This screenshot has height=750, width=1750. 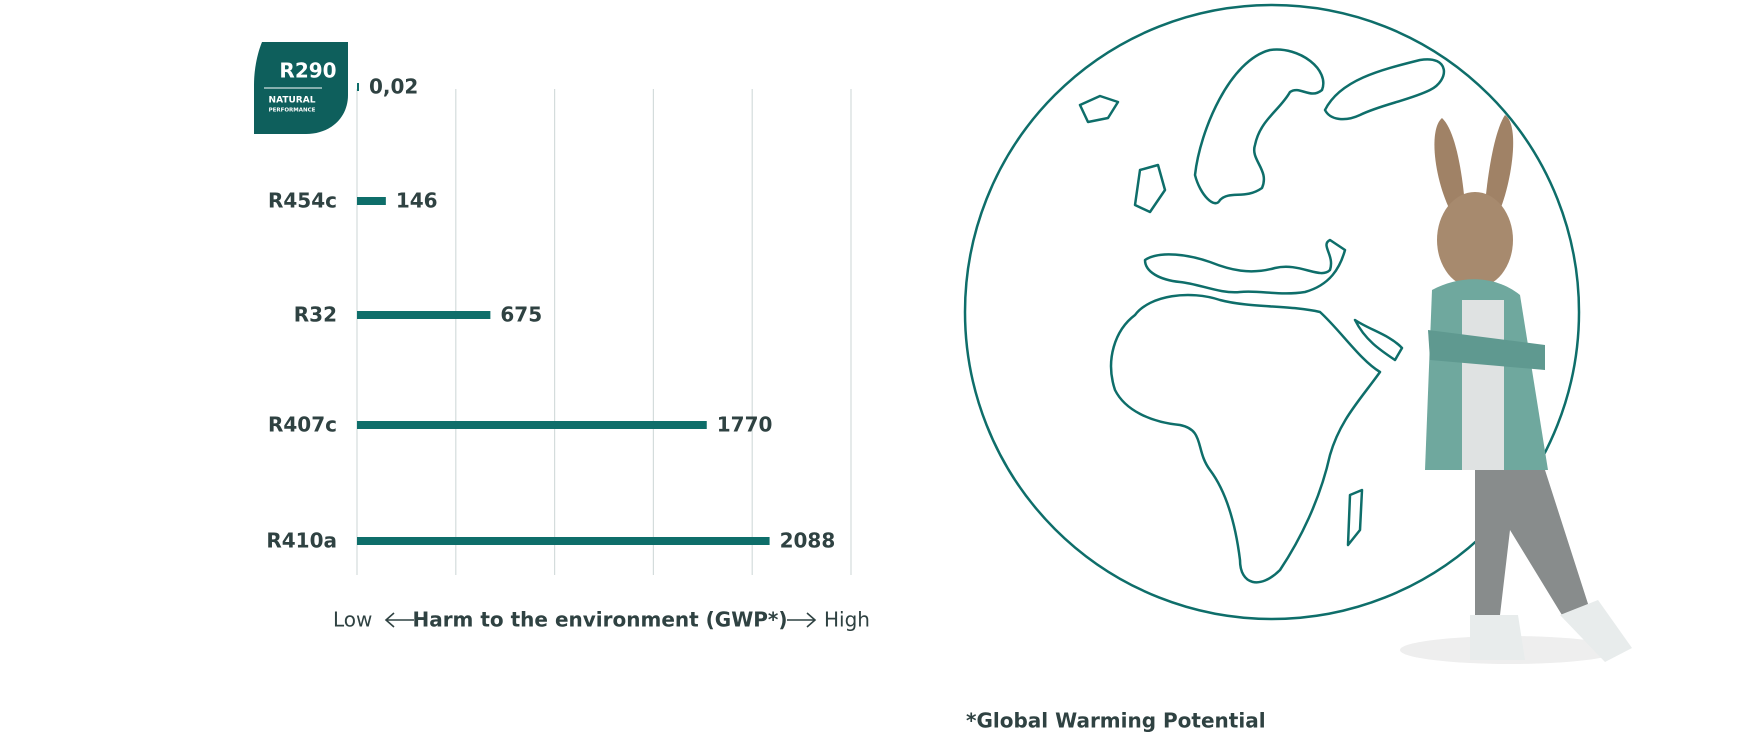 I want to click on axis-title: Harm to the environment (GWP*), so click(x=599, y=620).